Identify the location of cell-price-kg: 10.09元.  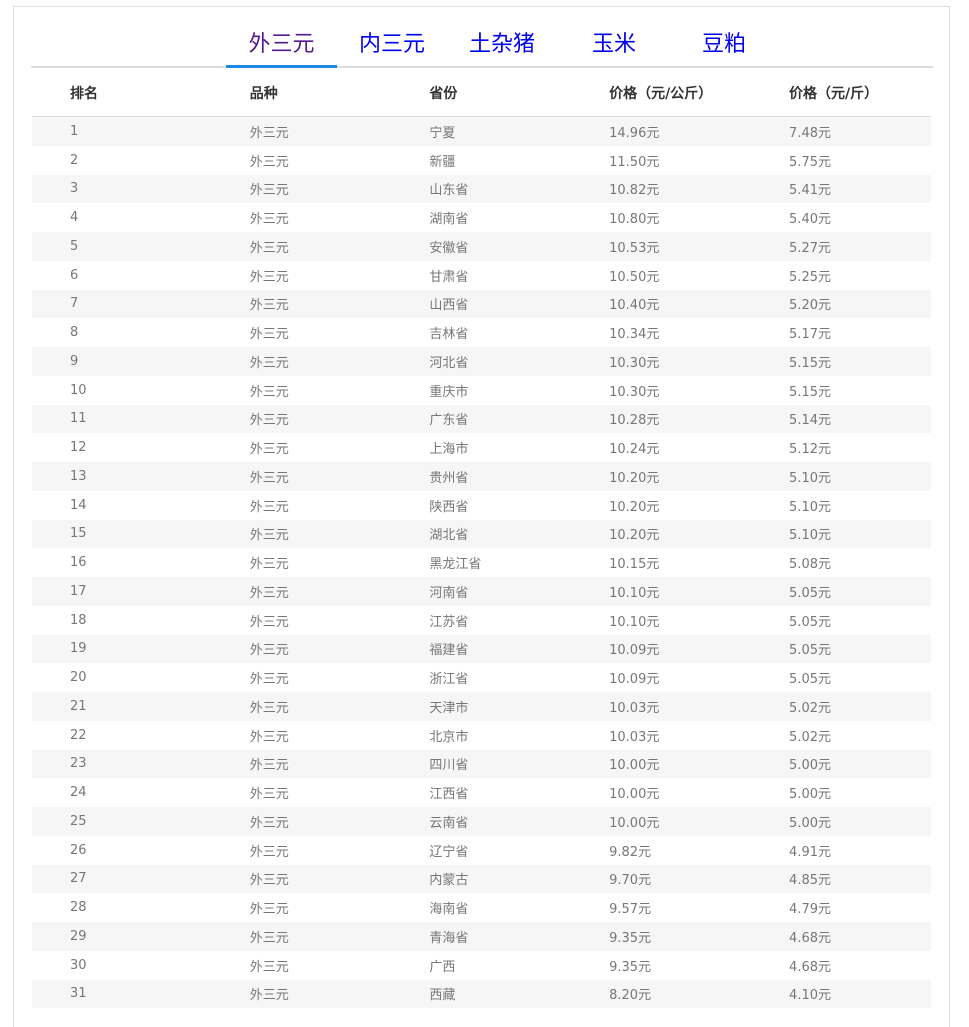
(634, 651).